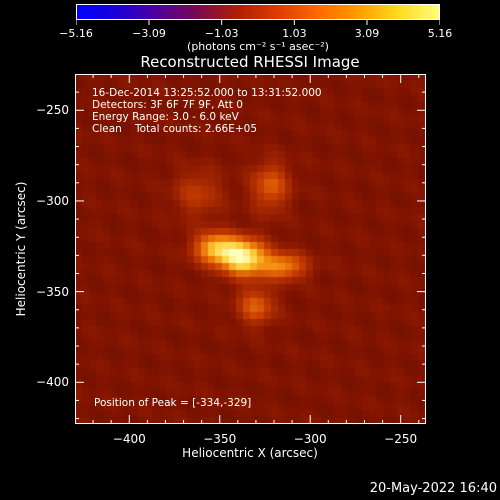 The width and height of the screenshot is (500, 500). I want to click on y-tick-label: −300, so click(52, 200).